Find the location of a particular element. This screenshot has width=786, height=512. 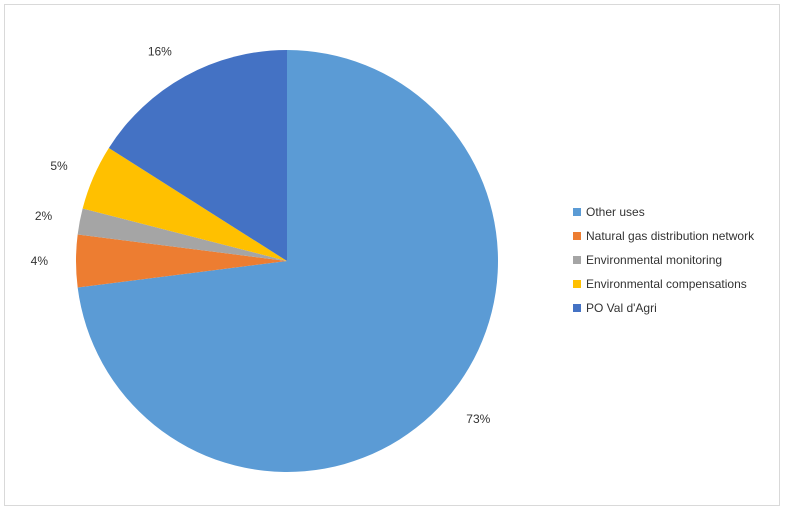

legend-label-natural-gas-distribution-network: Natural gas distribution network is located at coordinates (670, 236).